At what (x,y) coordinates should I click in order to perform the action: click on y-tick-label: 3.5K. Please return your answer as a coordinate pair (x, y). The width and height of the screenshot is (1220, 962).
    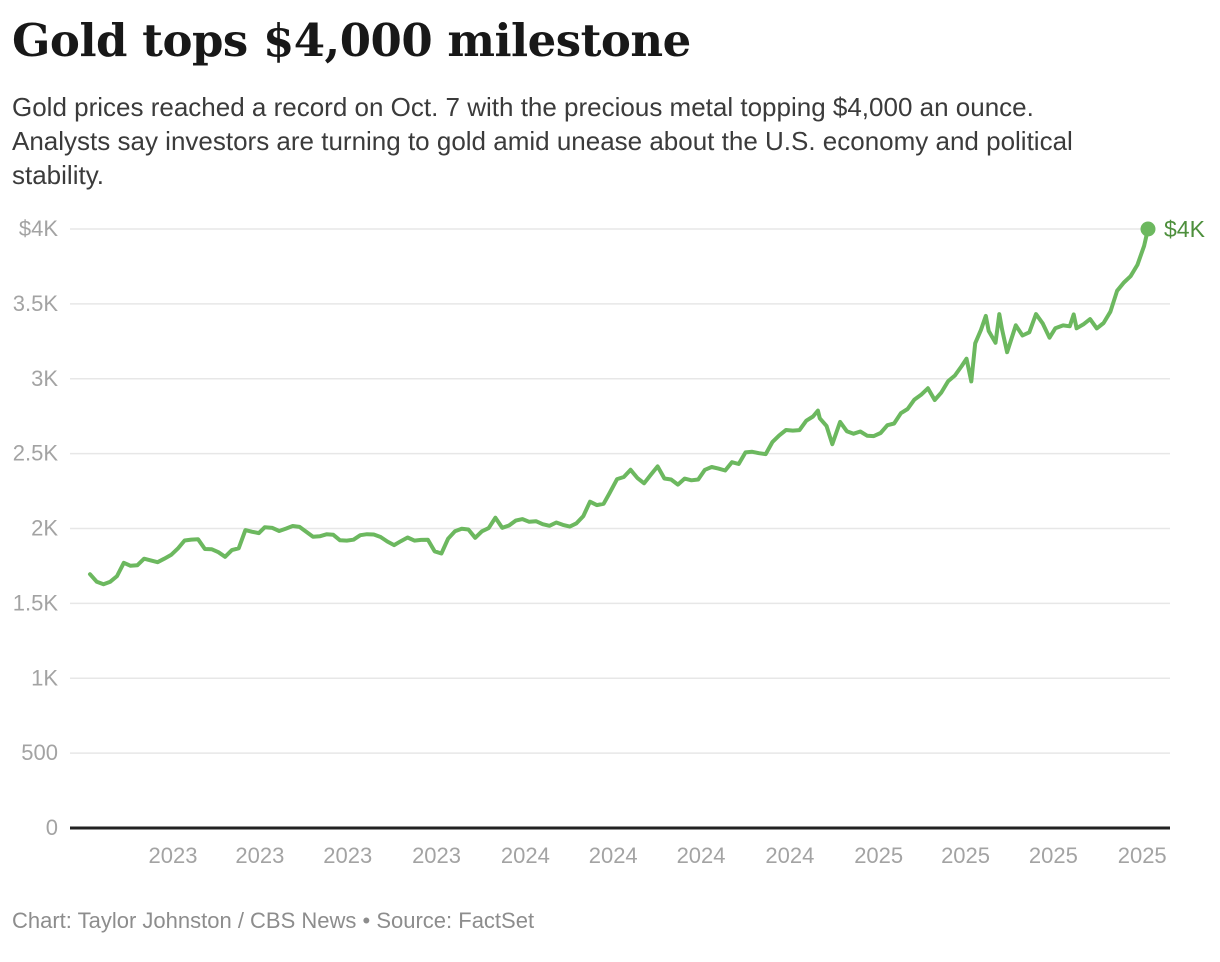
    Looking at the image, I should click on (36, 302).